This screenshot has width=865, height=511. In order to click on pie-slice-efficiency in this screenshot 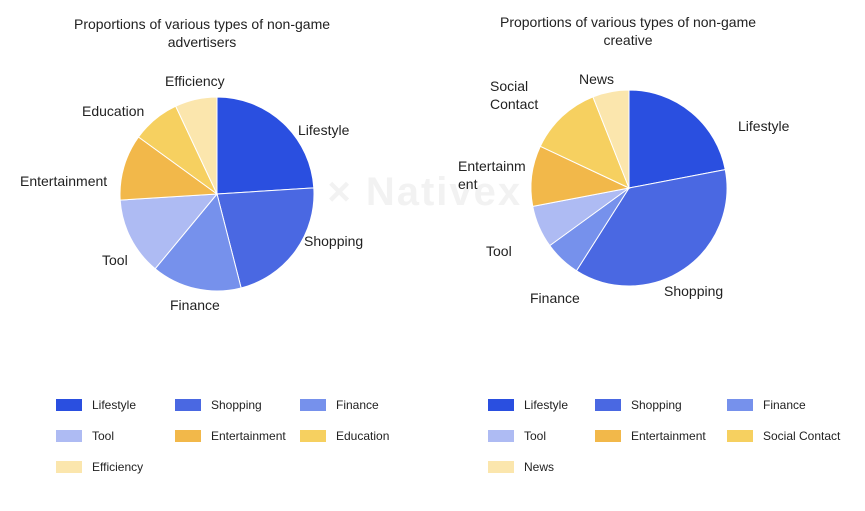, I will do `click(196, 145)`.